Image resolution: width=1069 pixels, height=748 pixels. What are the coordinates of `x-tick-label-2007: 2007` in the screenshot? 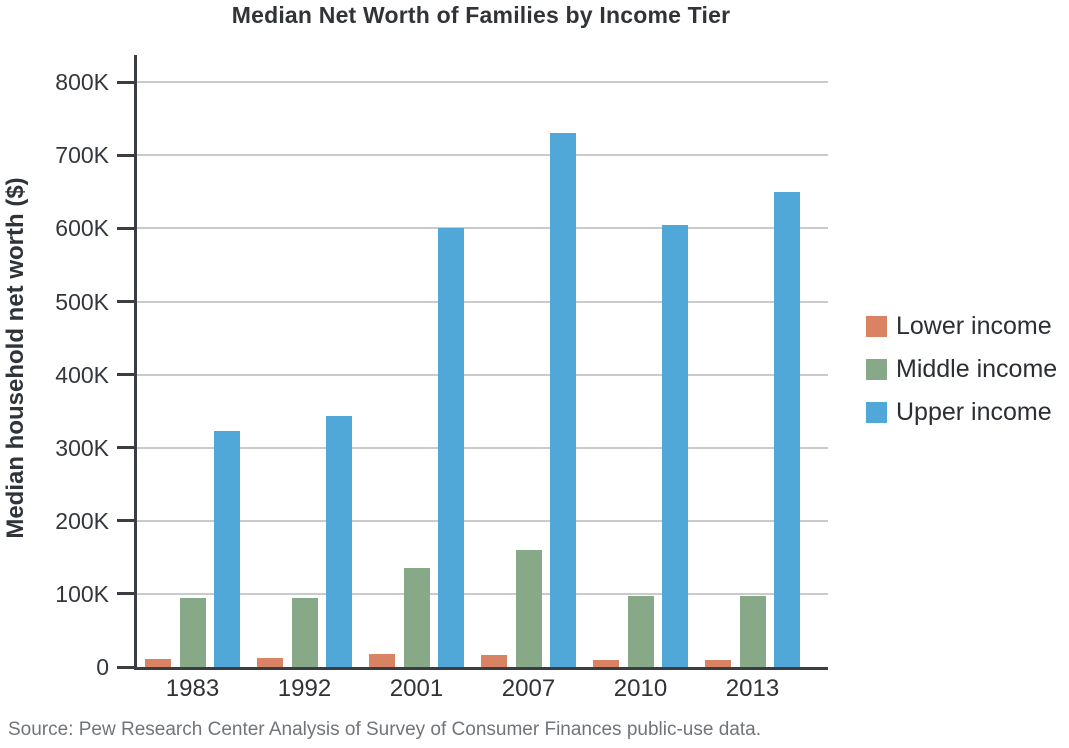 It's located at (528, 688).